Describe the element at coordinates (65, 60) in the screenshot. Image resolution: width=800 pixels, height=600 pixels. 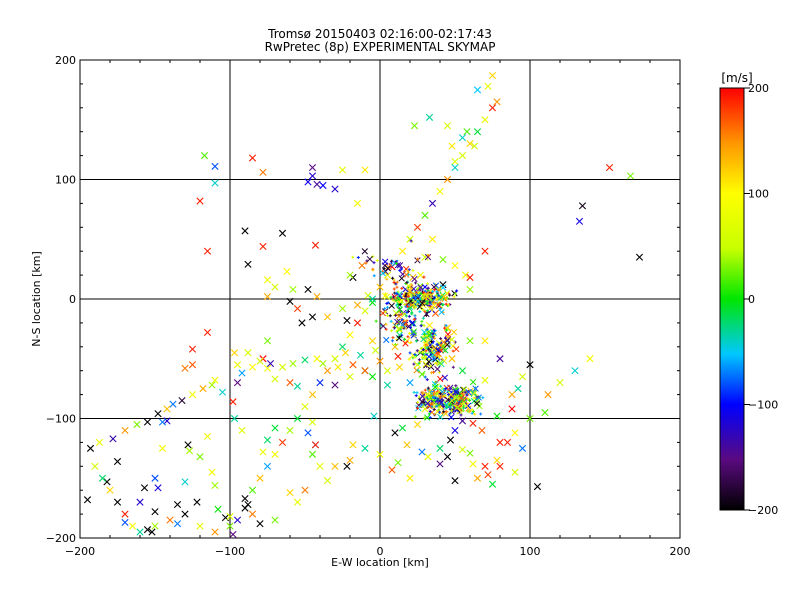
I see `y-tick-label: 200` at that location.